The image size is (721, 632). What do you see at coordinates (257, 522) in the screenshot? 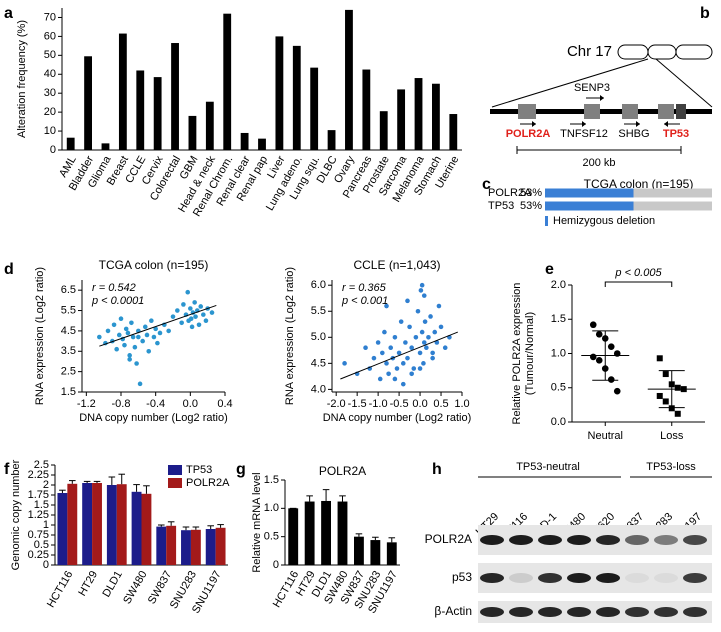
I see `y-axis-label: Relative mRNA level` at bounding box center [257, 522].